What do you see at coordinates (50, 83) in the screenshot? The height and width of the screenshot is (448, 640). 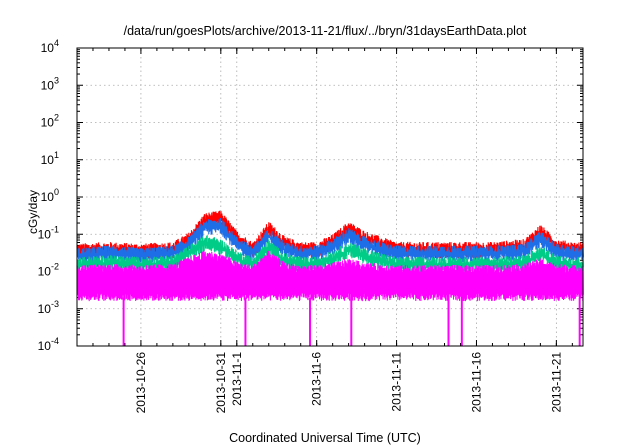 I see `y-tick-label: 10³` at bounding box center [50, 83].